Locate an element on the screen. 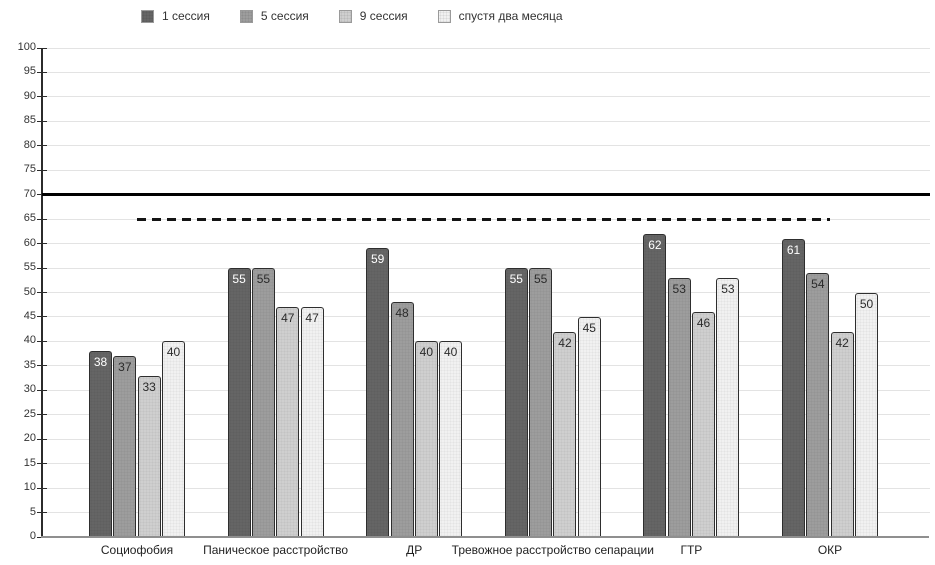 The width and height of the screenshot is (935, 565). bar: 62 is located at coordinates (655, 385).